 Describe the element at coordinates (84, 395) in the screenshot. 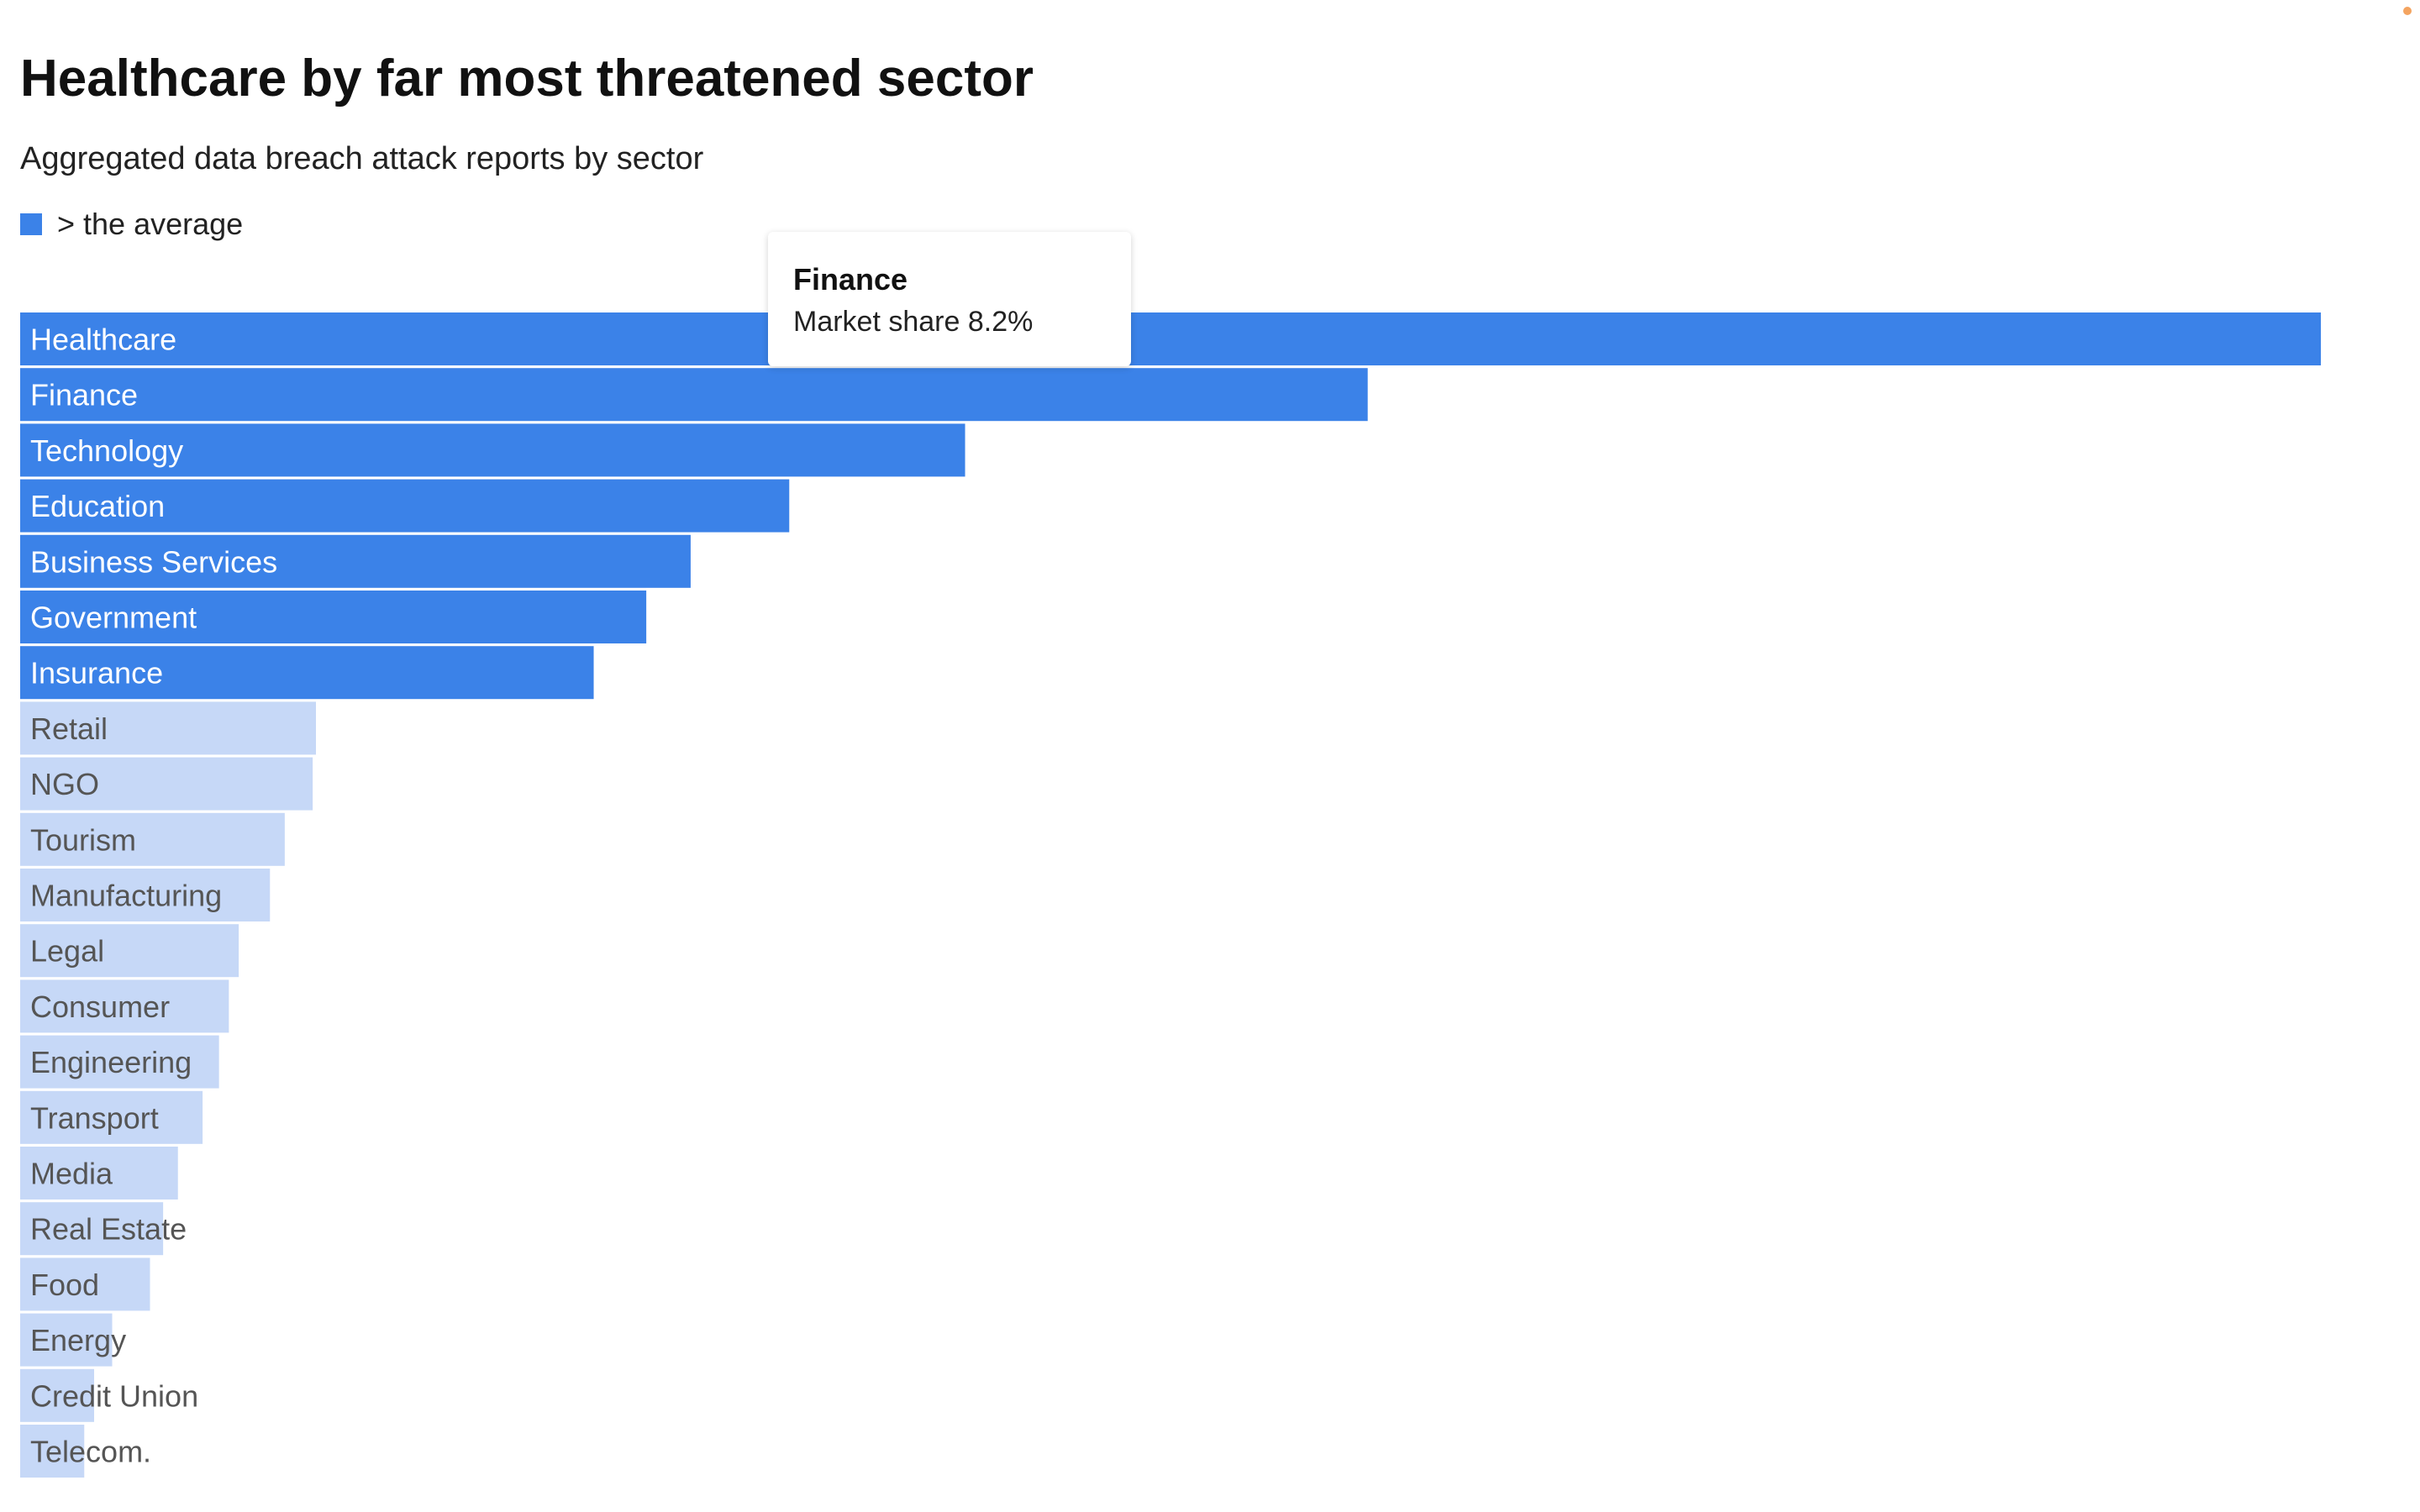

I see `bar-label: Finance` at that location.